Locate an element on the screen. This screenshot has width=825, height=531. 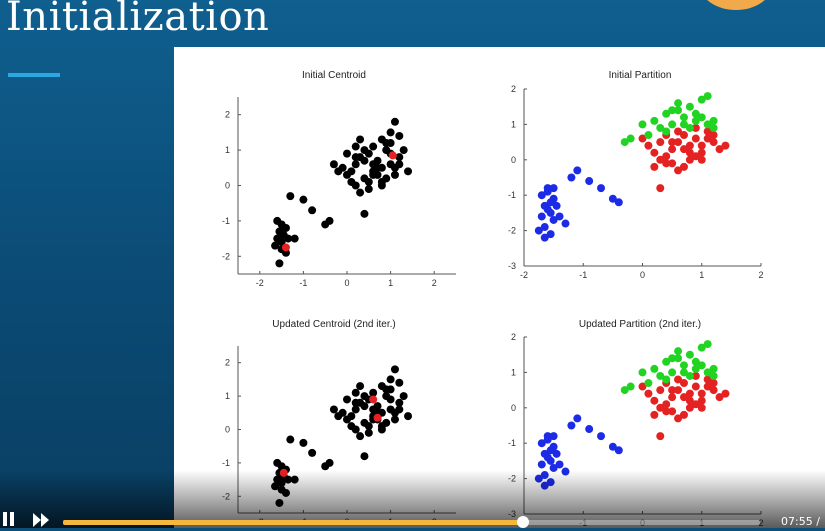
progress-bar is located at coordinates (411, 522).